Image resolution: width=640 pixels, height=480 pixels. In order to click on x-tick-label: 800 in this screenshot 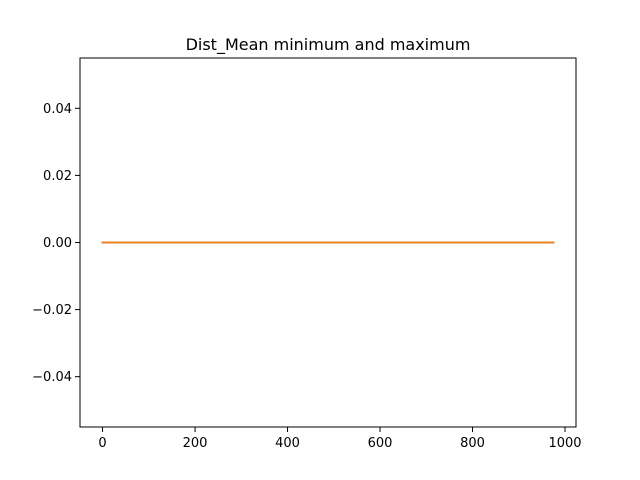, I will do `click(472, 443)`.